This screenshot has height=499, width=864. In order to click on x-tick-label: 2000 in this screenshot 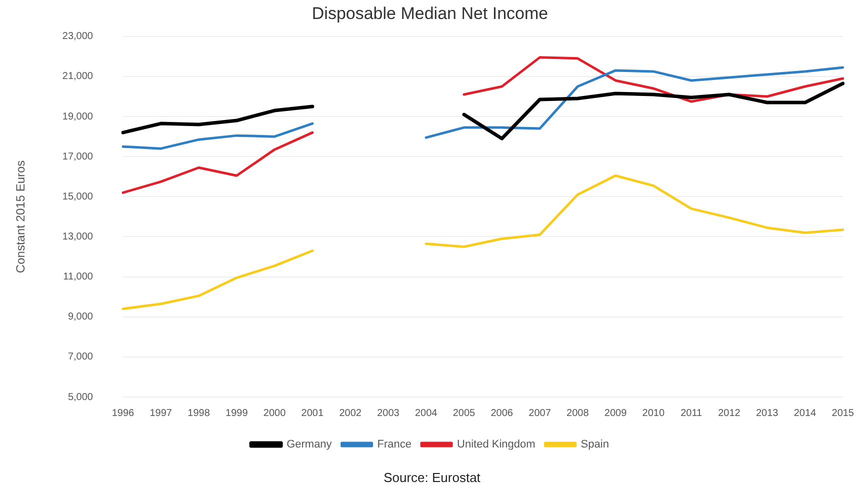, I will do `click(274, 413)`.